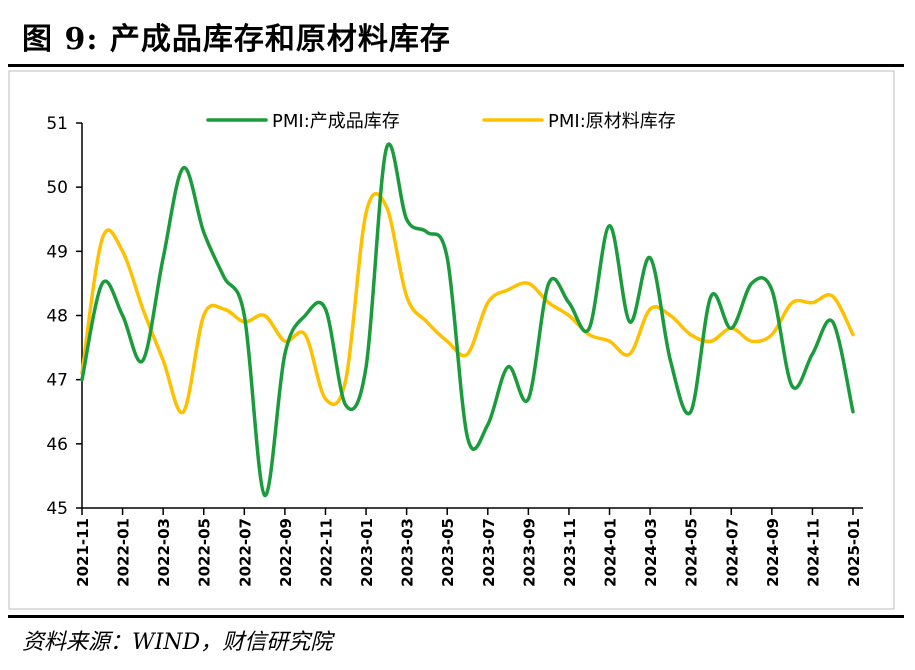 Image resolution: width=915 pixels, height=670 pixels. What do you see at coordinates (57, 252) in the screenshot?
I see `y-tick-label: 49` at bounding box center [57, 252].